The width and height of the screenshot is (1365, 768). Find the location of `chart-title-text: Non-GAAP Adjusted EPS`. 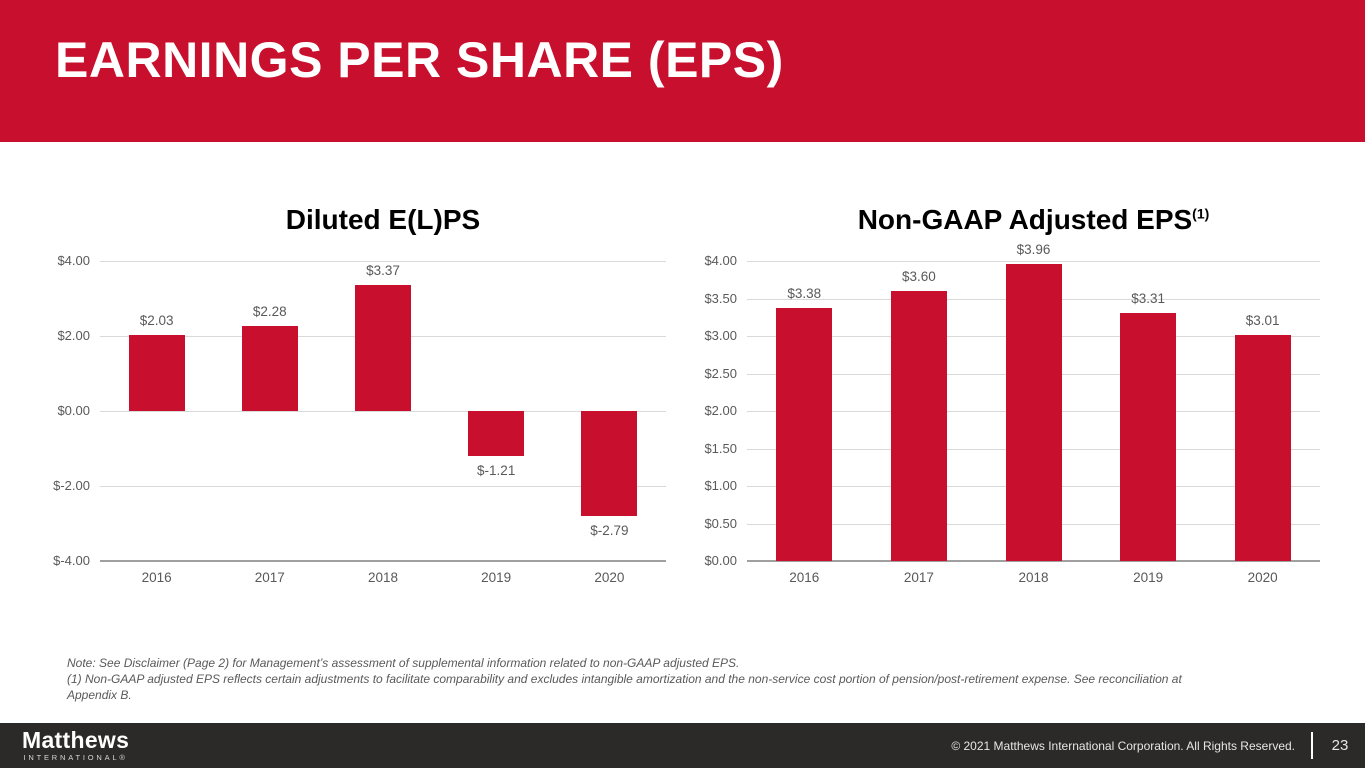

chart-title-text: Non-GAAP Adjusted EPS is located at coordinates (1025, 219).